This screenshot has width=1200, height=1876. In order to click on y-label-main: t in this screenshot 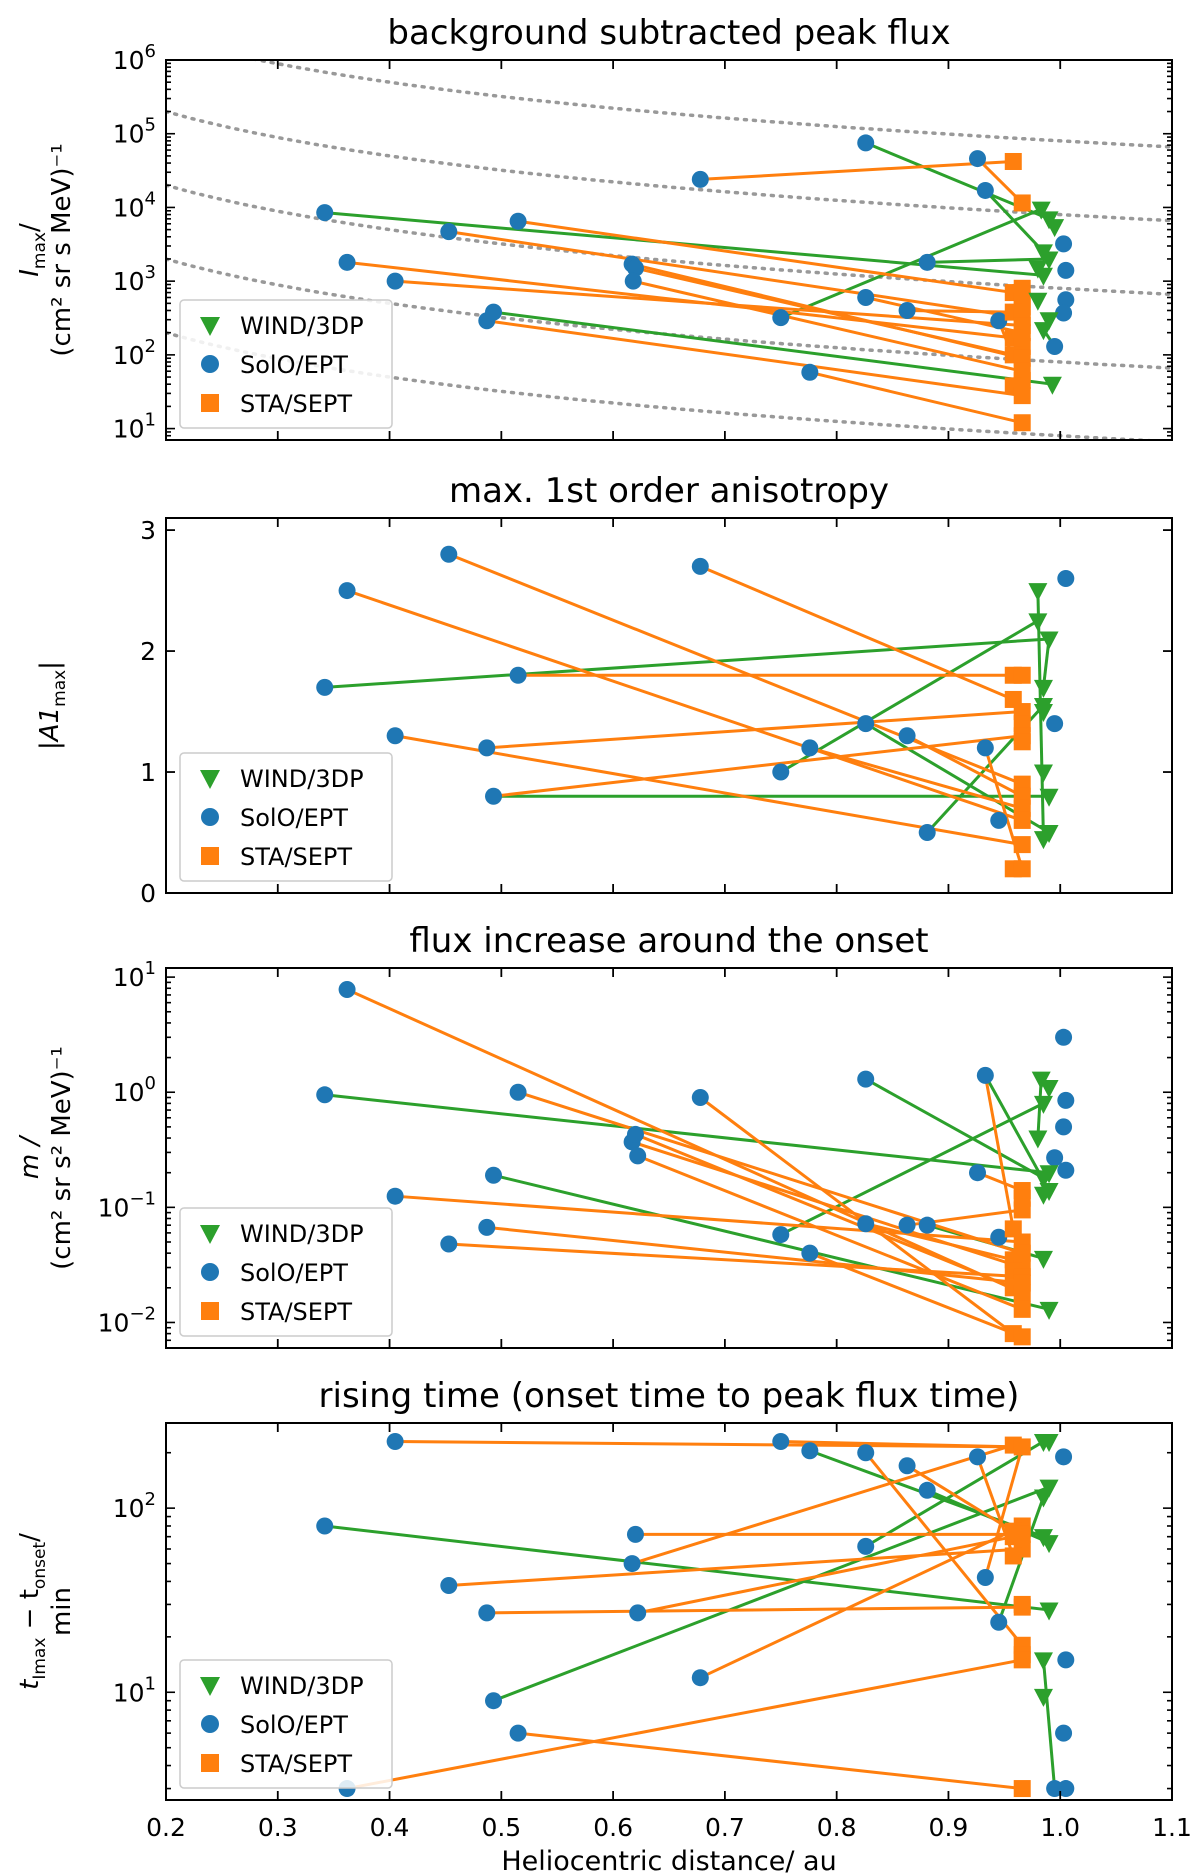, I will do `click(30, 1684)`.